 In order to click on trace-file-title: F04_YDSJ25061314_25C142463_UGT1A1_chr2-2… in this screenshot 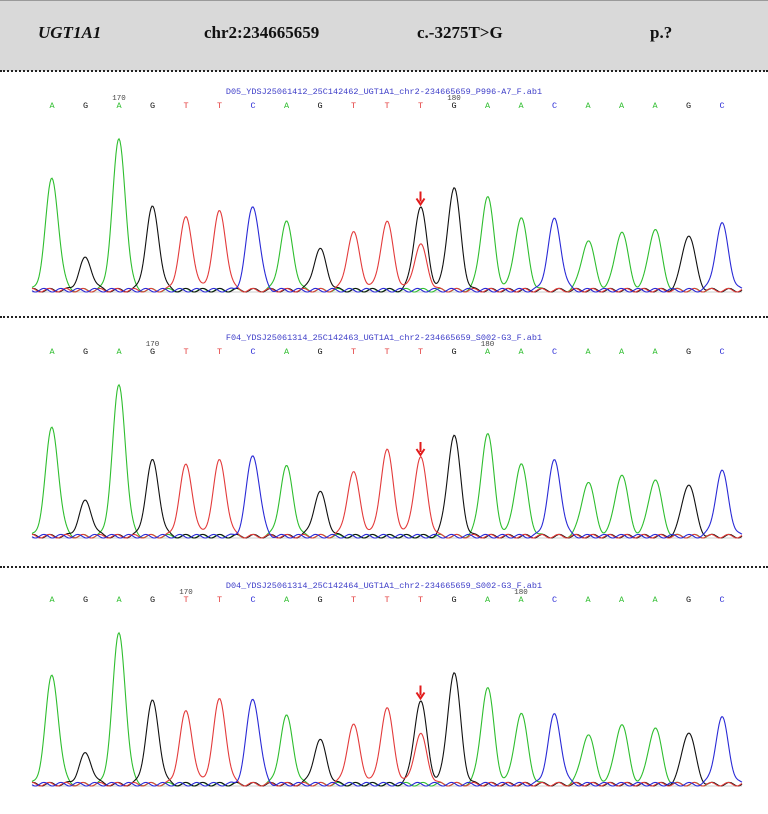, I will do `click(384, 338)`.